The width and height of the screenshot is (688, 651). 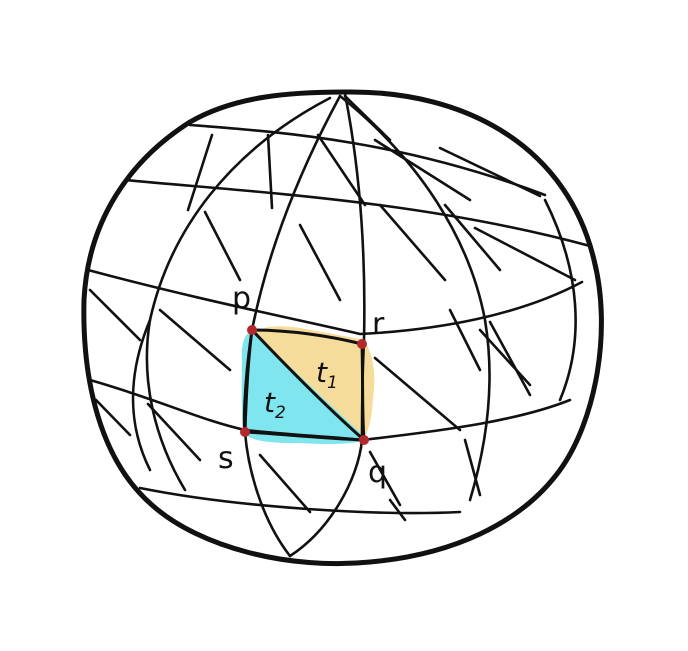 What do you see at coordinates (241, 298) in the screenshot?
I see `vertex-p-label: p` at bounding box center [241, 298].